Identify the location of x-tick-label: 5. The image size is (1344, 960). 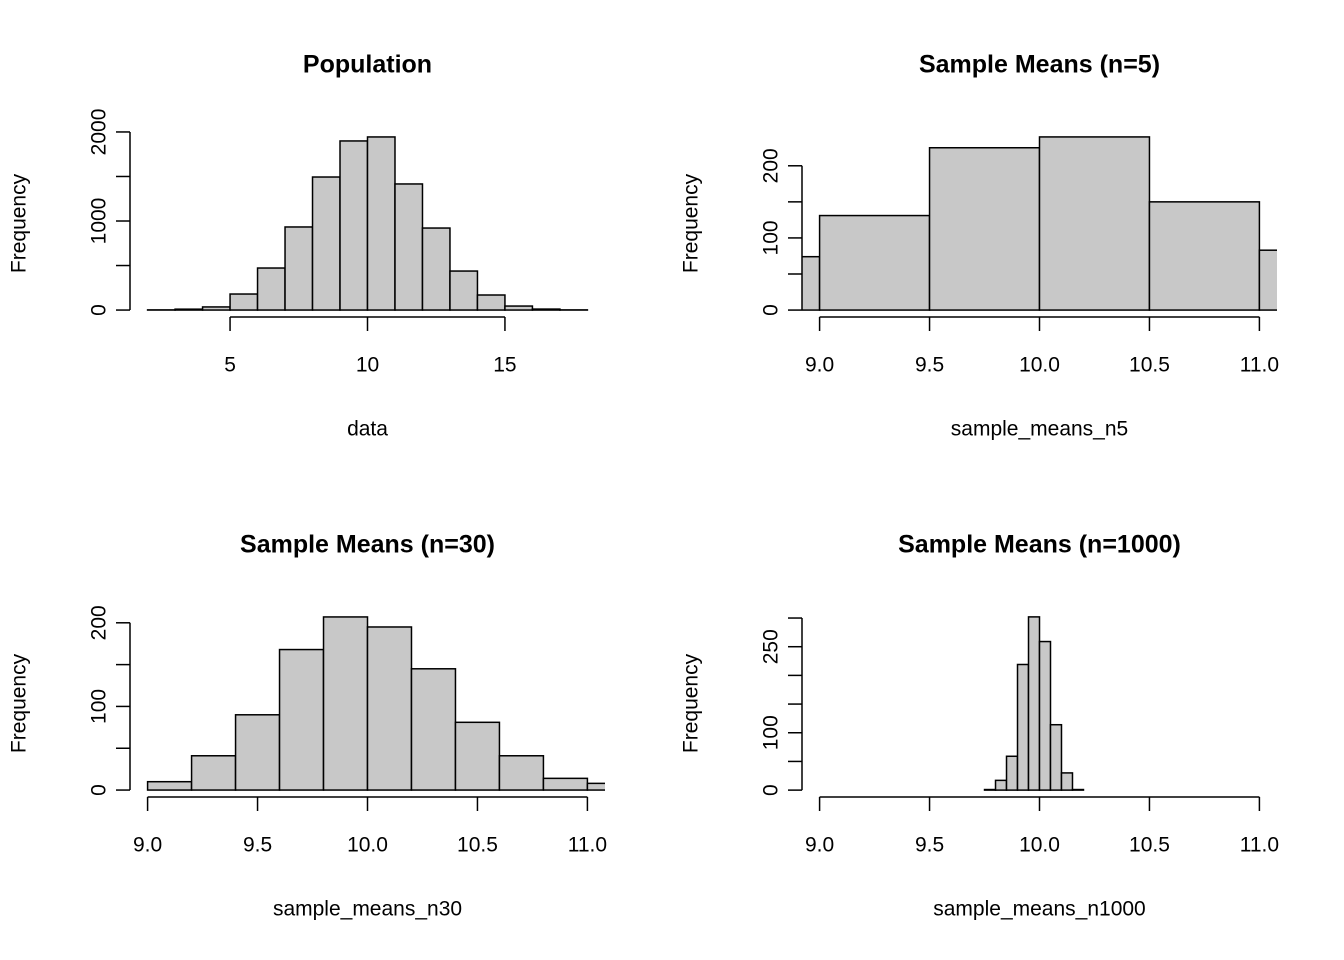
(230, 365).